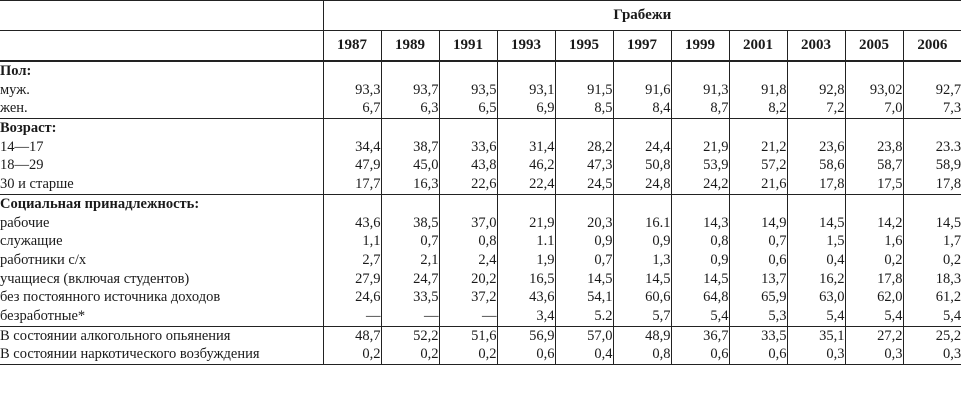 The width and height of the screenshot is (962, 414). What do you see at coordinates (409, 90) in the screenshot?
I see `value-column: 93,7 6,3` at bounding box center [409, 90].